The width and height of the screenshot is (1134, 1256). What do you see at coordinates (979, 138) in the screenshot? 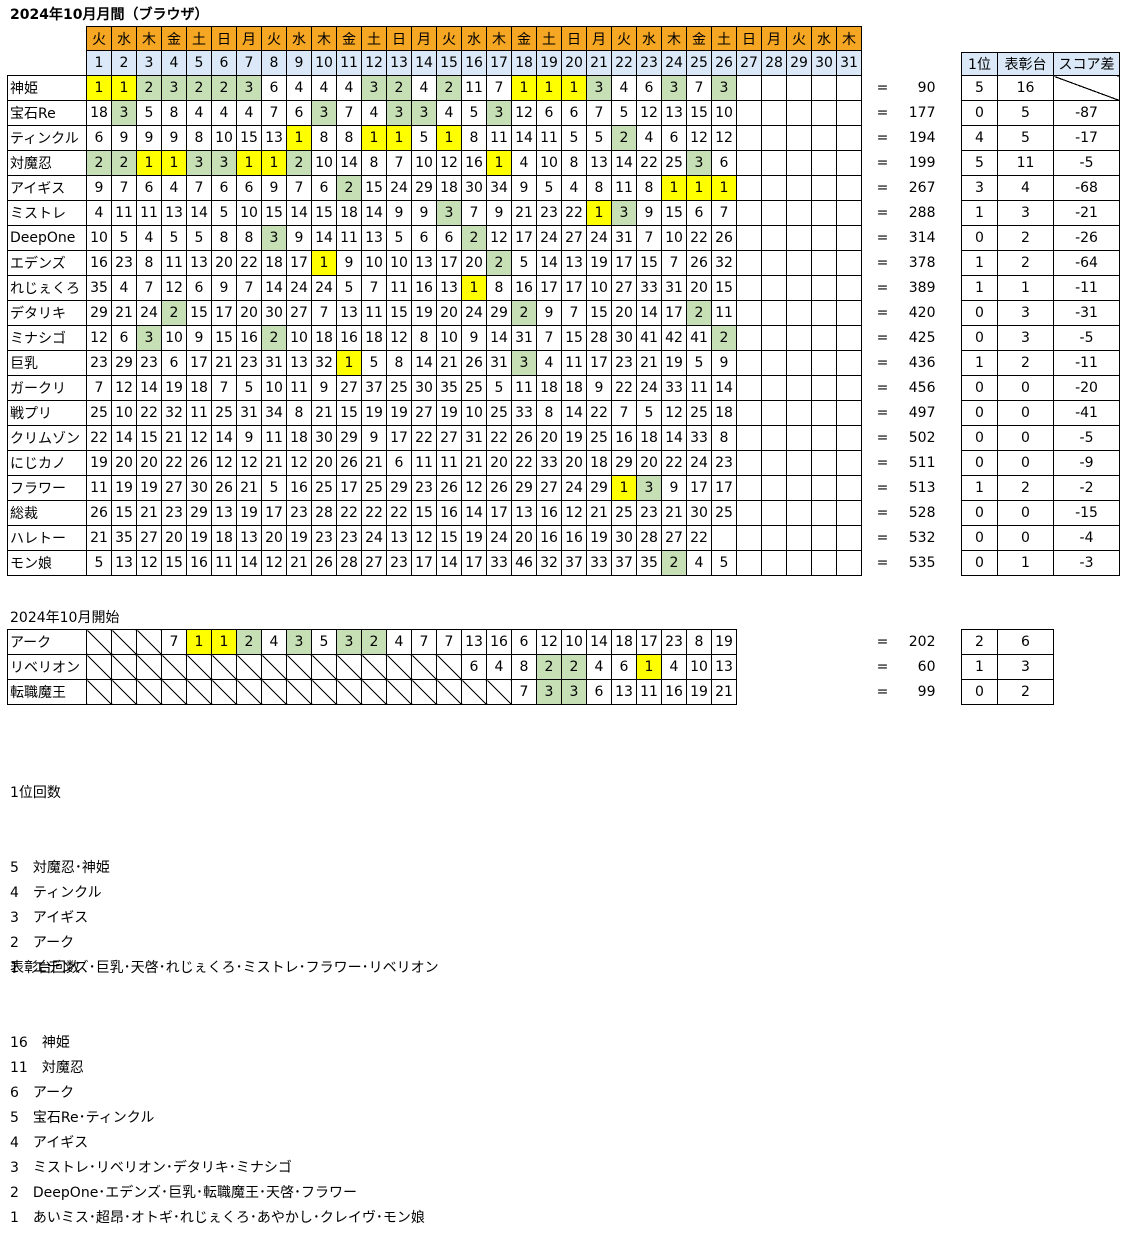
I see `first-count-cell: 4` at bounding box center [979, 138].